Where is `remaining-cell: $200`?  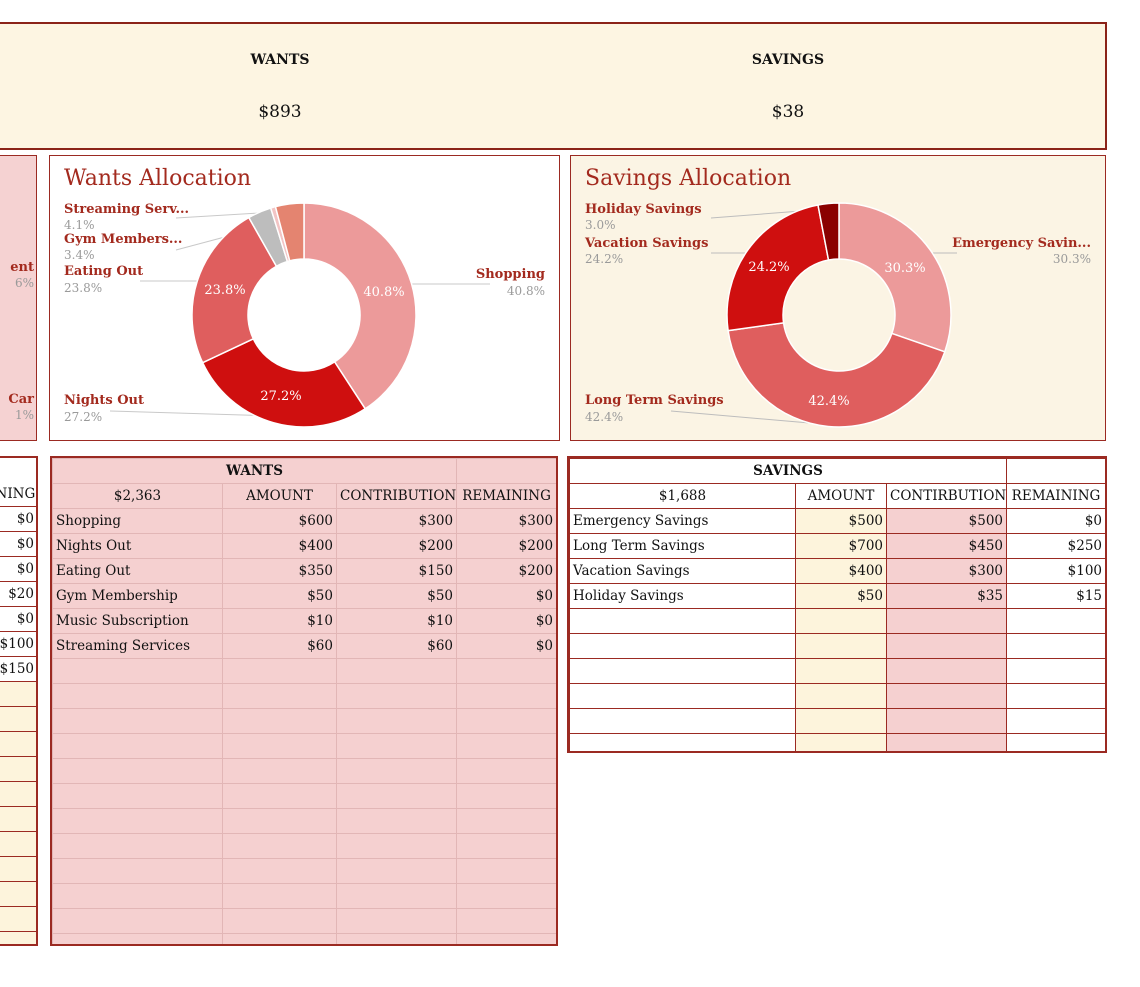
remaining-cell: $200 is located at coordinates (506, 571).